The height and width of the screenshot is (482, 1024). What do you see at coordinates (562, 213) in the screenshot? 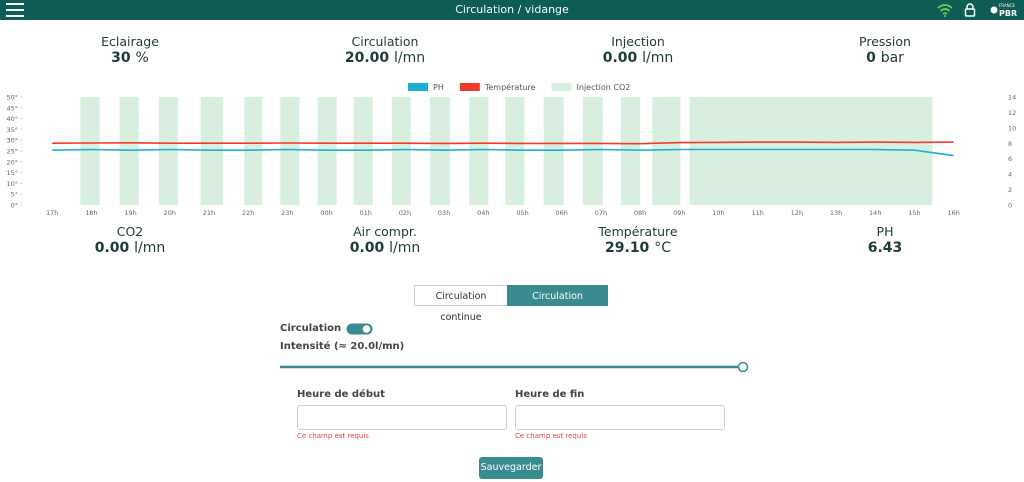
I see `x-tick-label: 06h` at bounding box center [562, 213].